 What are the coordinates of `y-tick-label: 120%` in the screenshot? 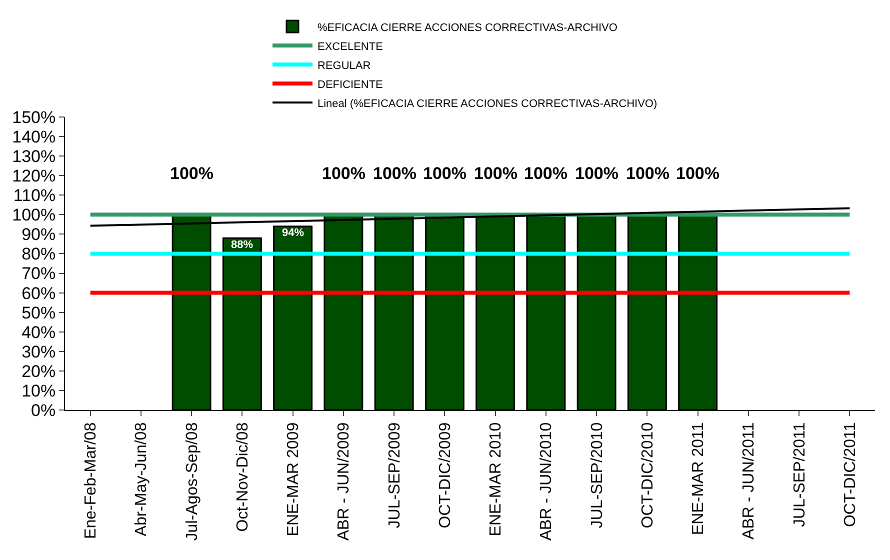 It's located at (34, 176).